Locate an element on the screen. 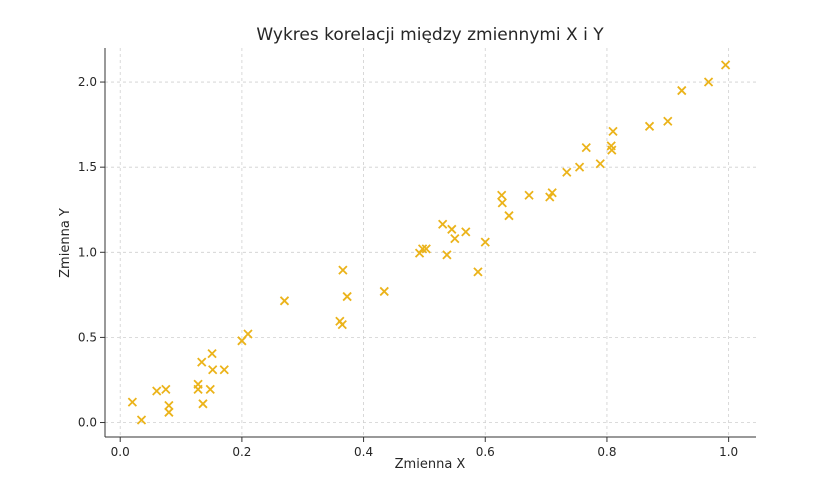 This screenshot has height=484, width=840. chart-title: Wykres korelacji między zmiennymi X i Y is located at coordinates (430, 35).